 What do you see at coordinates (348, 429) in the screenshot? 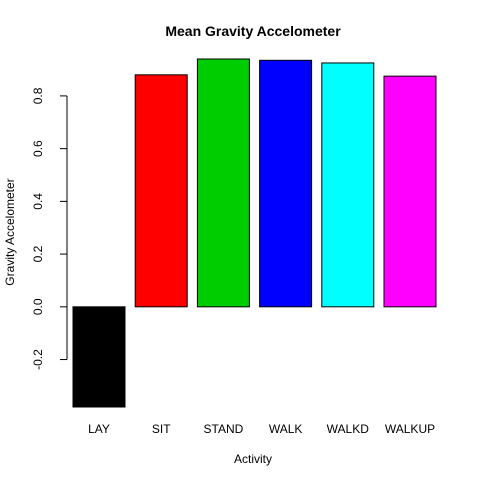
I see `x-tick-label: WALKD` at bounding box center [348, 429].